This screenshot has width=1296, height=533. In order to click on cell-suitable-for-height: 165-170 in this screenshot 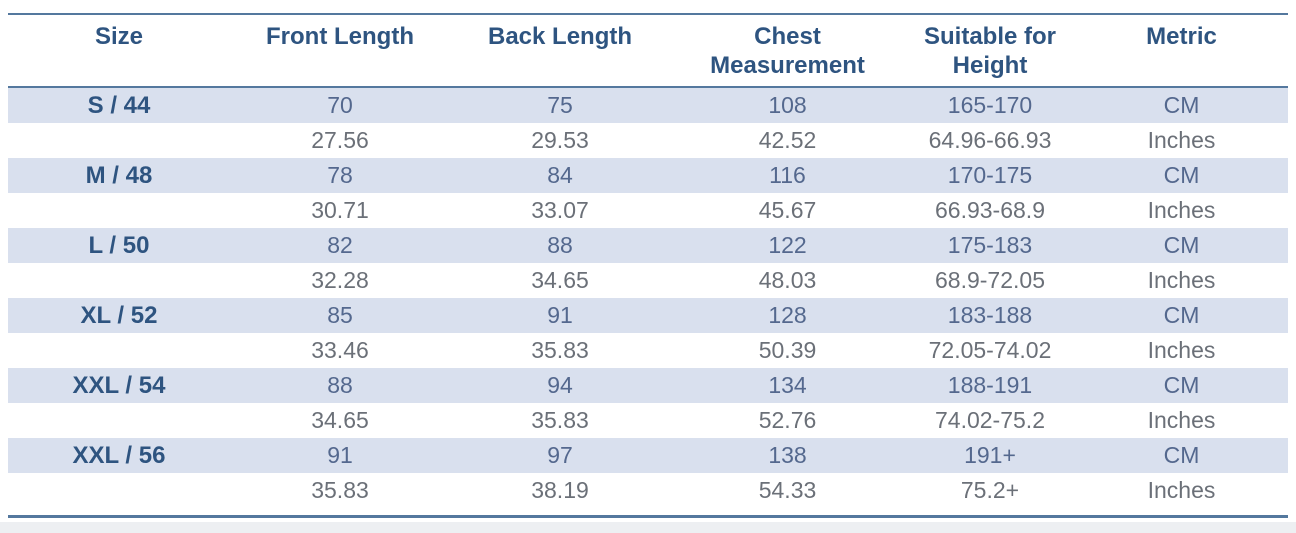, I will do `click(990, 105)`.